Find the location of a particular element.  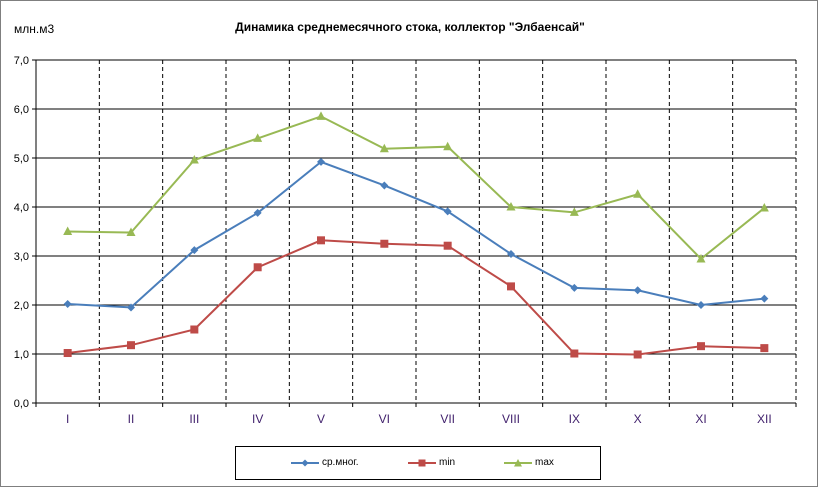

y-axis-label: млн.м3 is located at coordinates (34, 29).